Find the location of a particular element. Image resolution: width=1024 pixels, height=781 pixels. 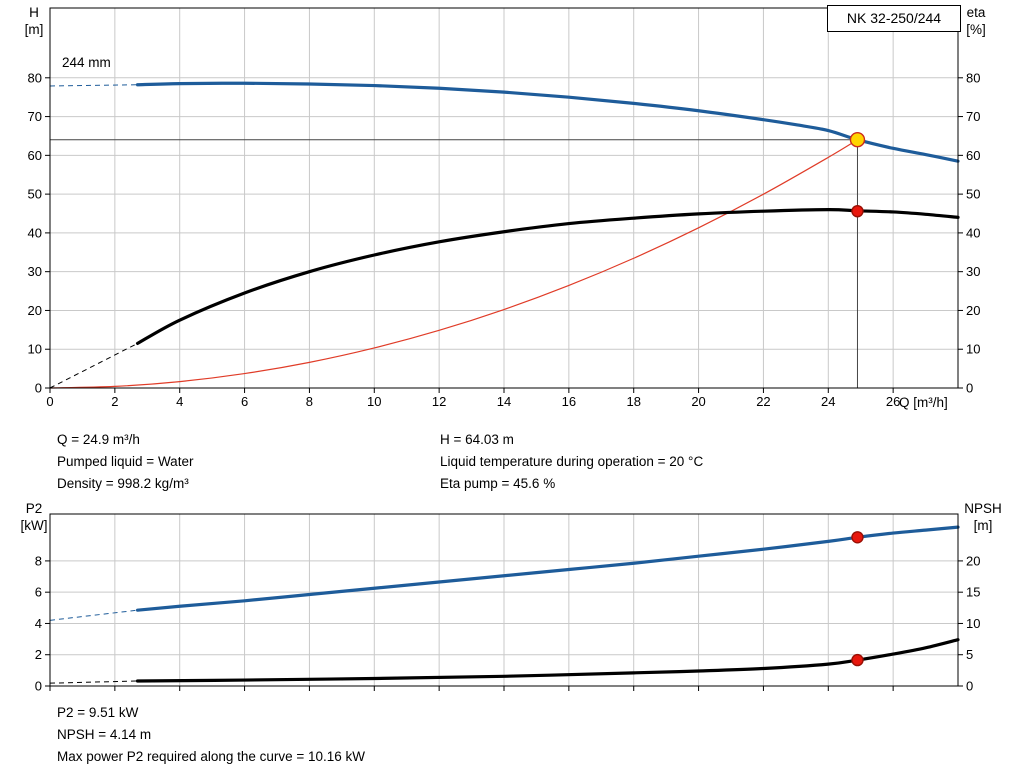

duty-point-eta is located at coordinates (857, 211).